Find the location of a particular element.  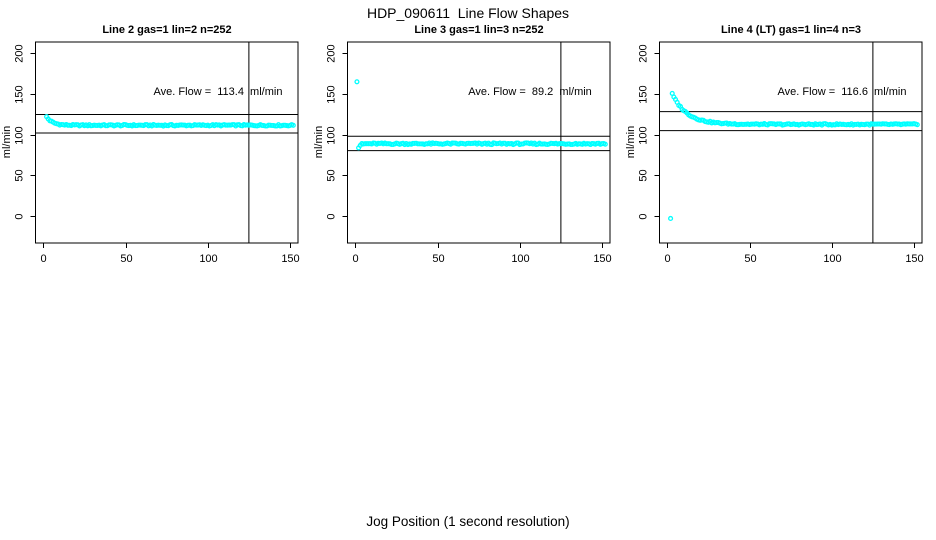

panel-title: Line 2 gas=1 lin=2 n=252 is located at coordinates (167, 30).